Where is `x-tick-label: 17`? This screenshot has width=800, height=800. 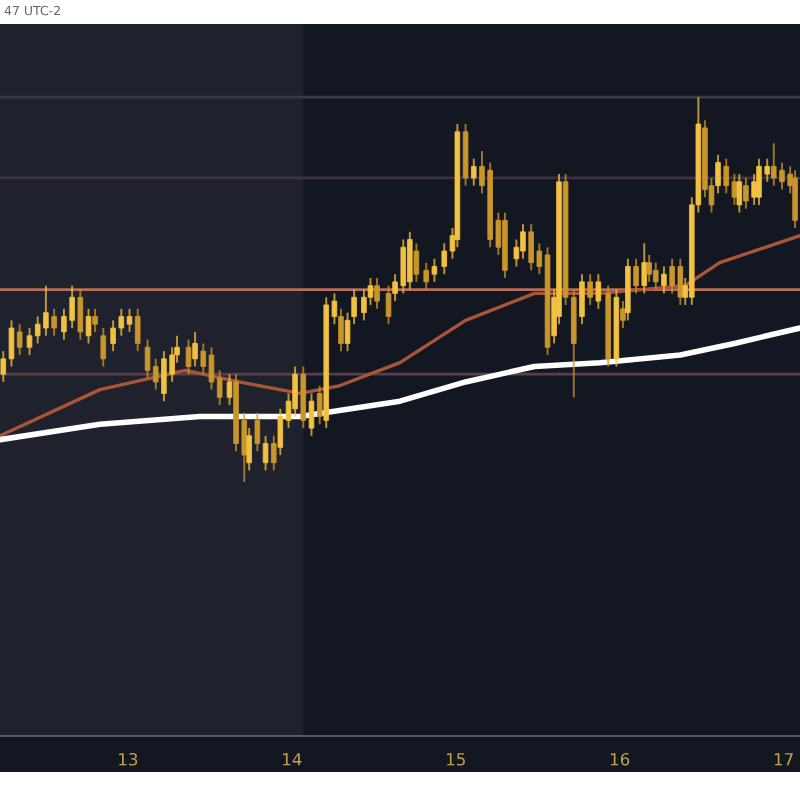
x-tick-label: 17 is located at coordinates (783, 759).